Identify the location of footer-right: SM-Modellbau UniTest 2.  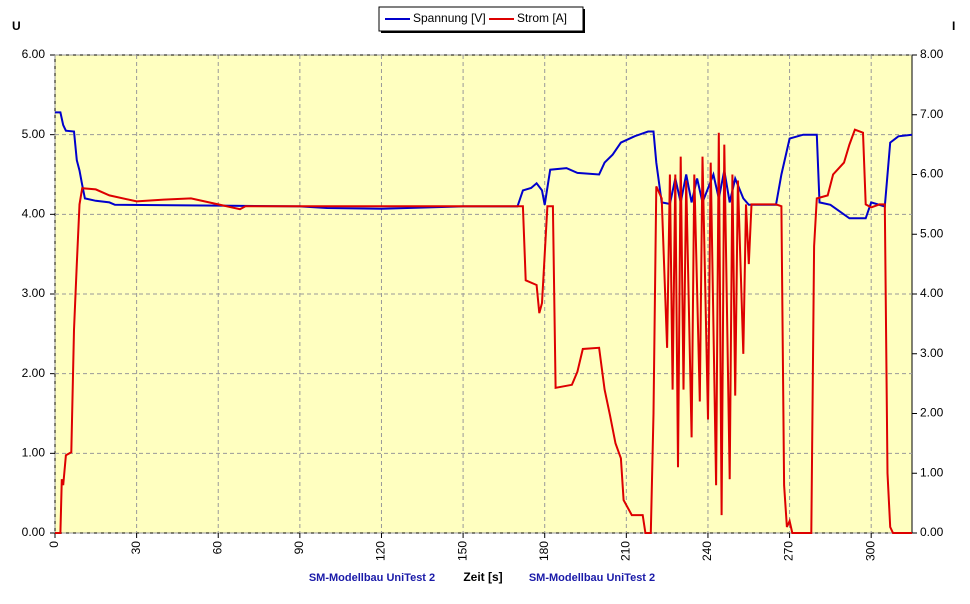
(592, 578).